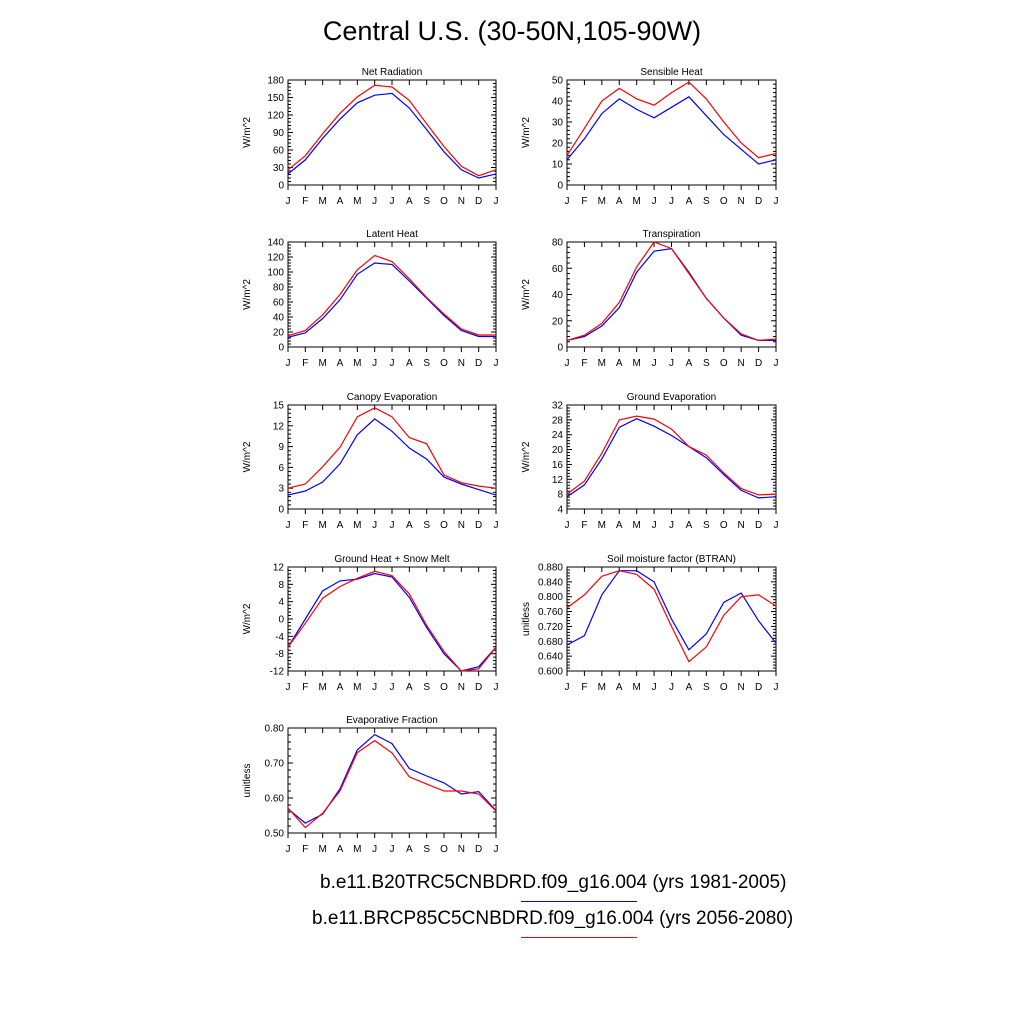 The height and width of the screenshot is (1024, 1024). I want to click on y-tick-label: 32, so click(558, 406).